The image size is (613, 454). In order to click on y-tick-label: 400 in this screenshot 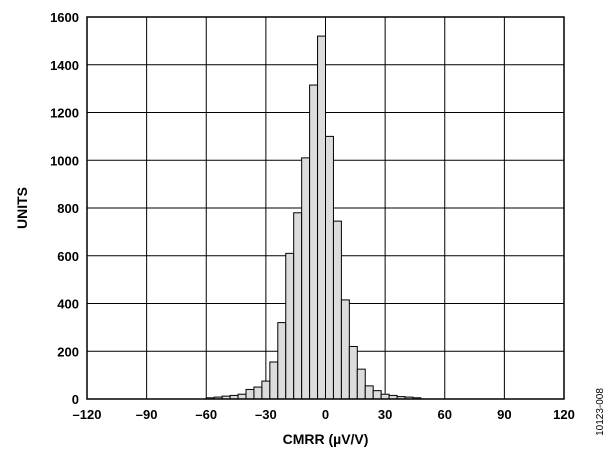, I will do `click(68, 304)`.